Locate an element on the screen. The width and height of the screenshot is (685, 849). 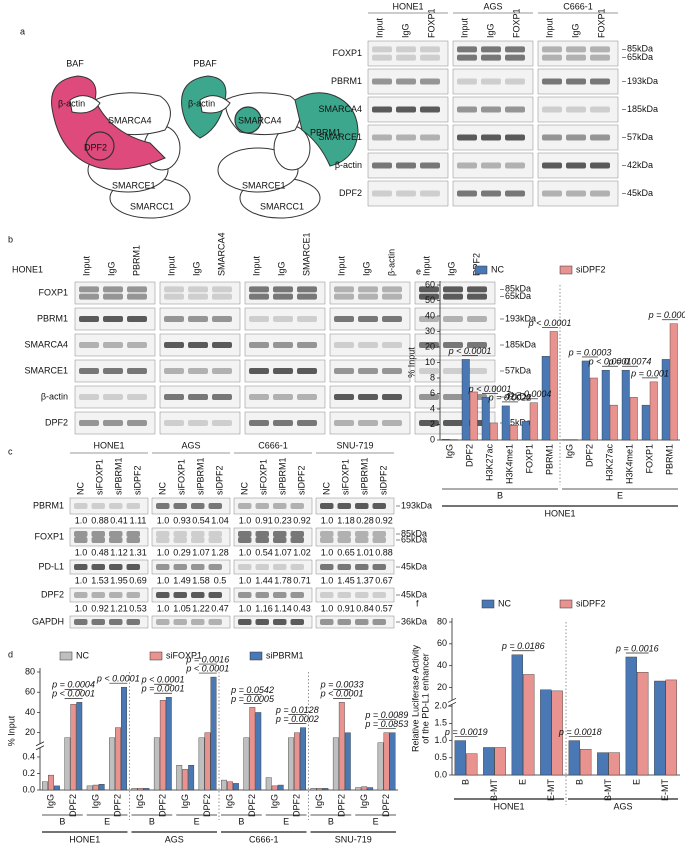
p-value: p = 0.0128 is located at coordinates (297, 710).